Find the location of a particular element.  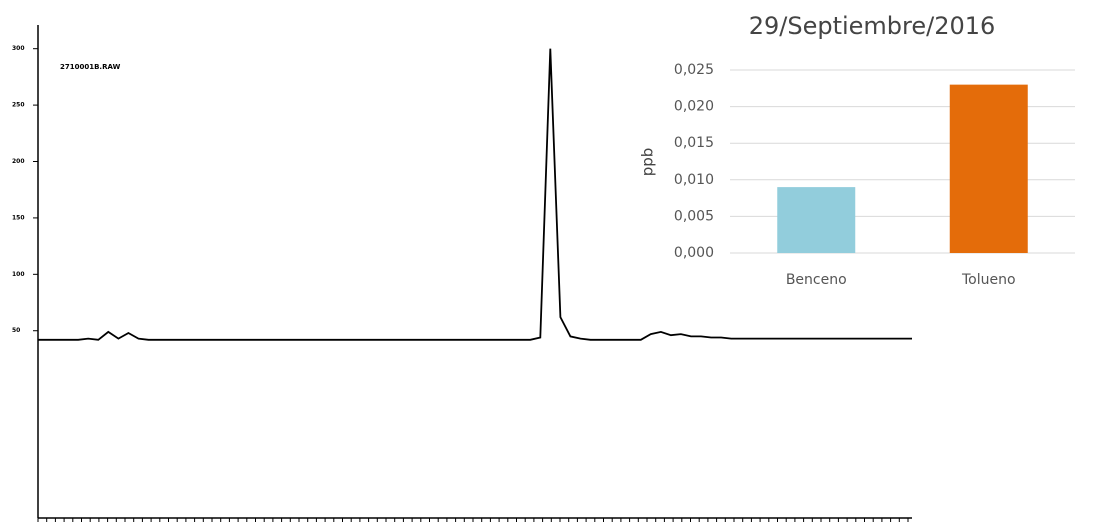

y-tick-label: 50 is located at coordinates (16, 330).